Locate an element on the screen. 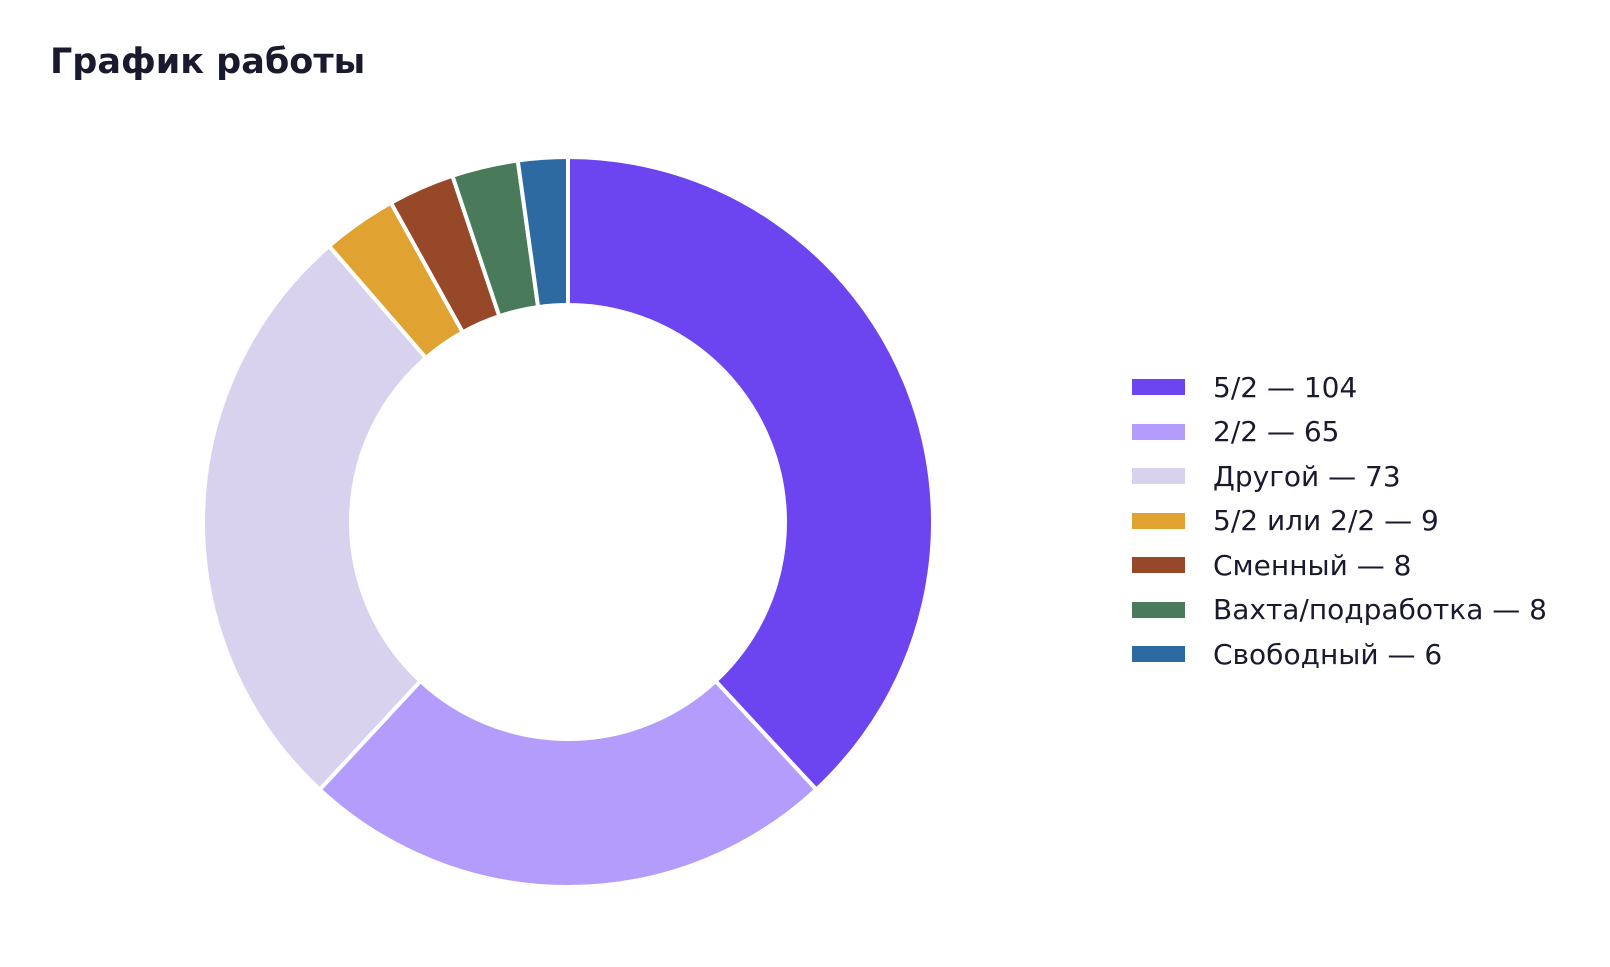 Image resolution: width=1610 pixels, height=967 pixels. legend-item-2: Другой — 73 is located at coordinates (1339, 476).